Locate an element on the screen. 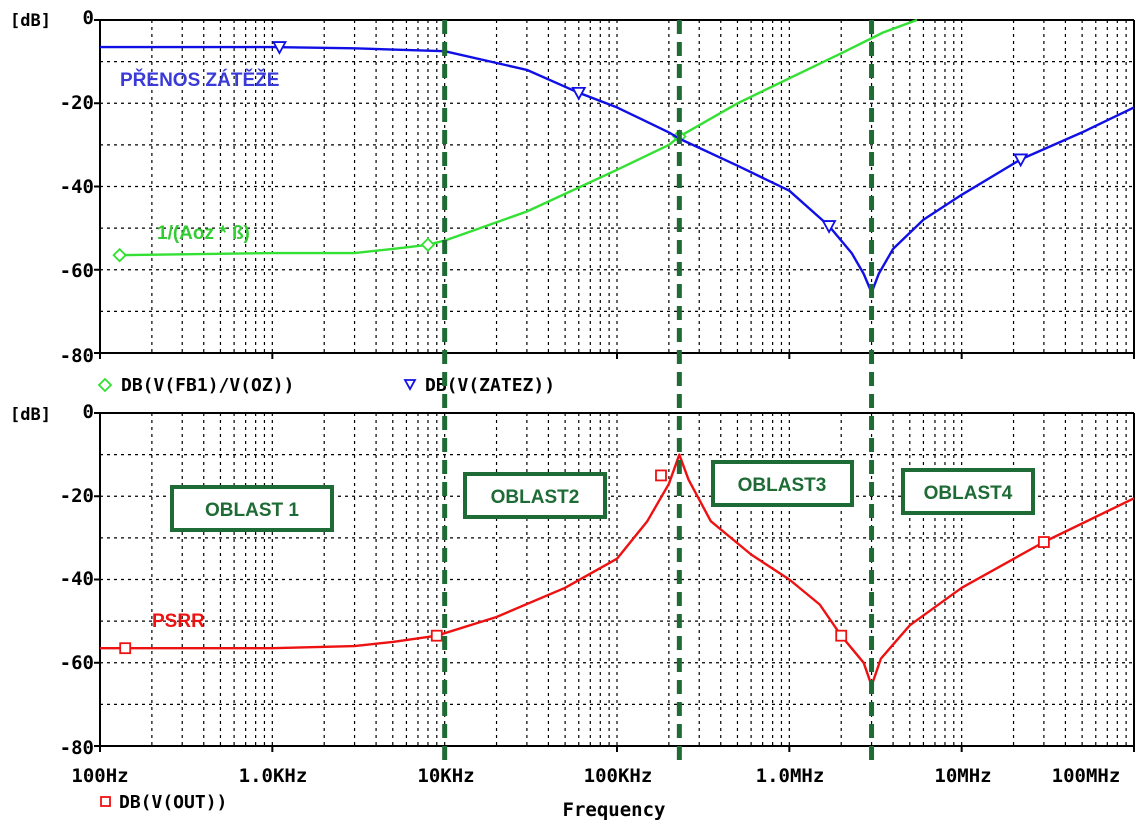  top-y-tick: -80 is located at coordinates (77, 356).